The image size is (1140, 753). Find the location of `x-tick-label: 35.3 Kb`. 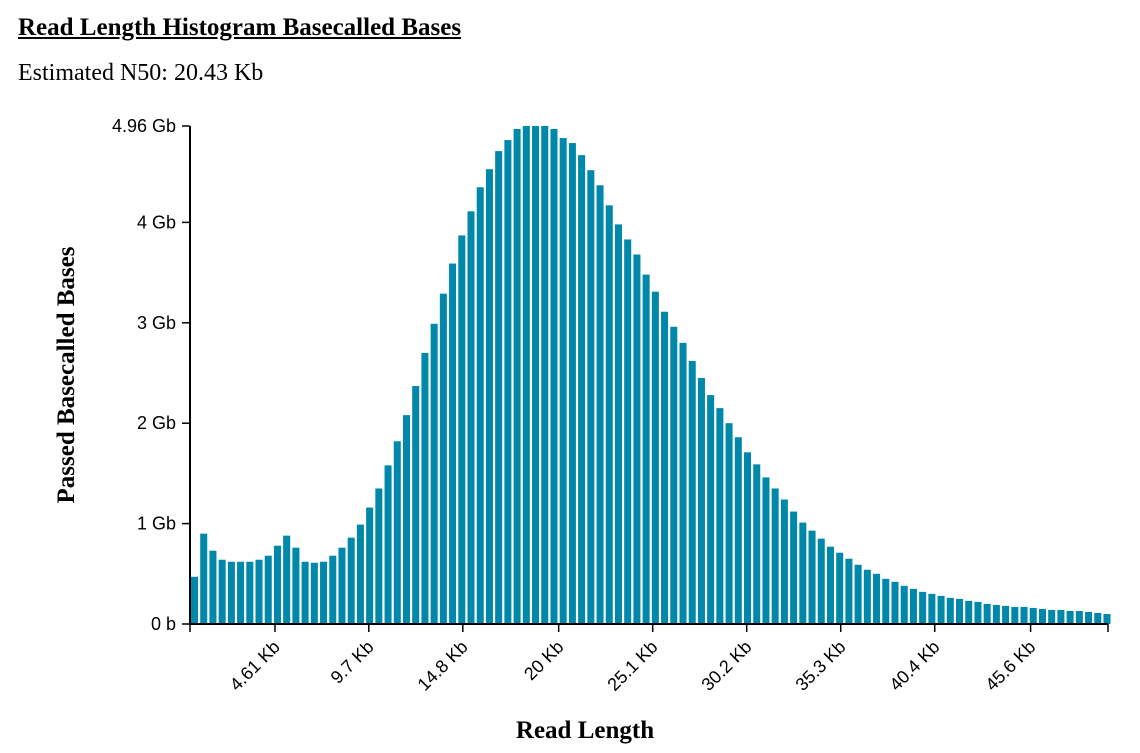

x-tick-label: 35.3 Kb is located at coordinates (821, 666).